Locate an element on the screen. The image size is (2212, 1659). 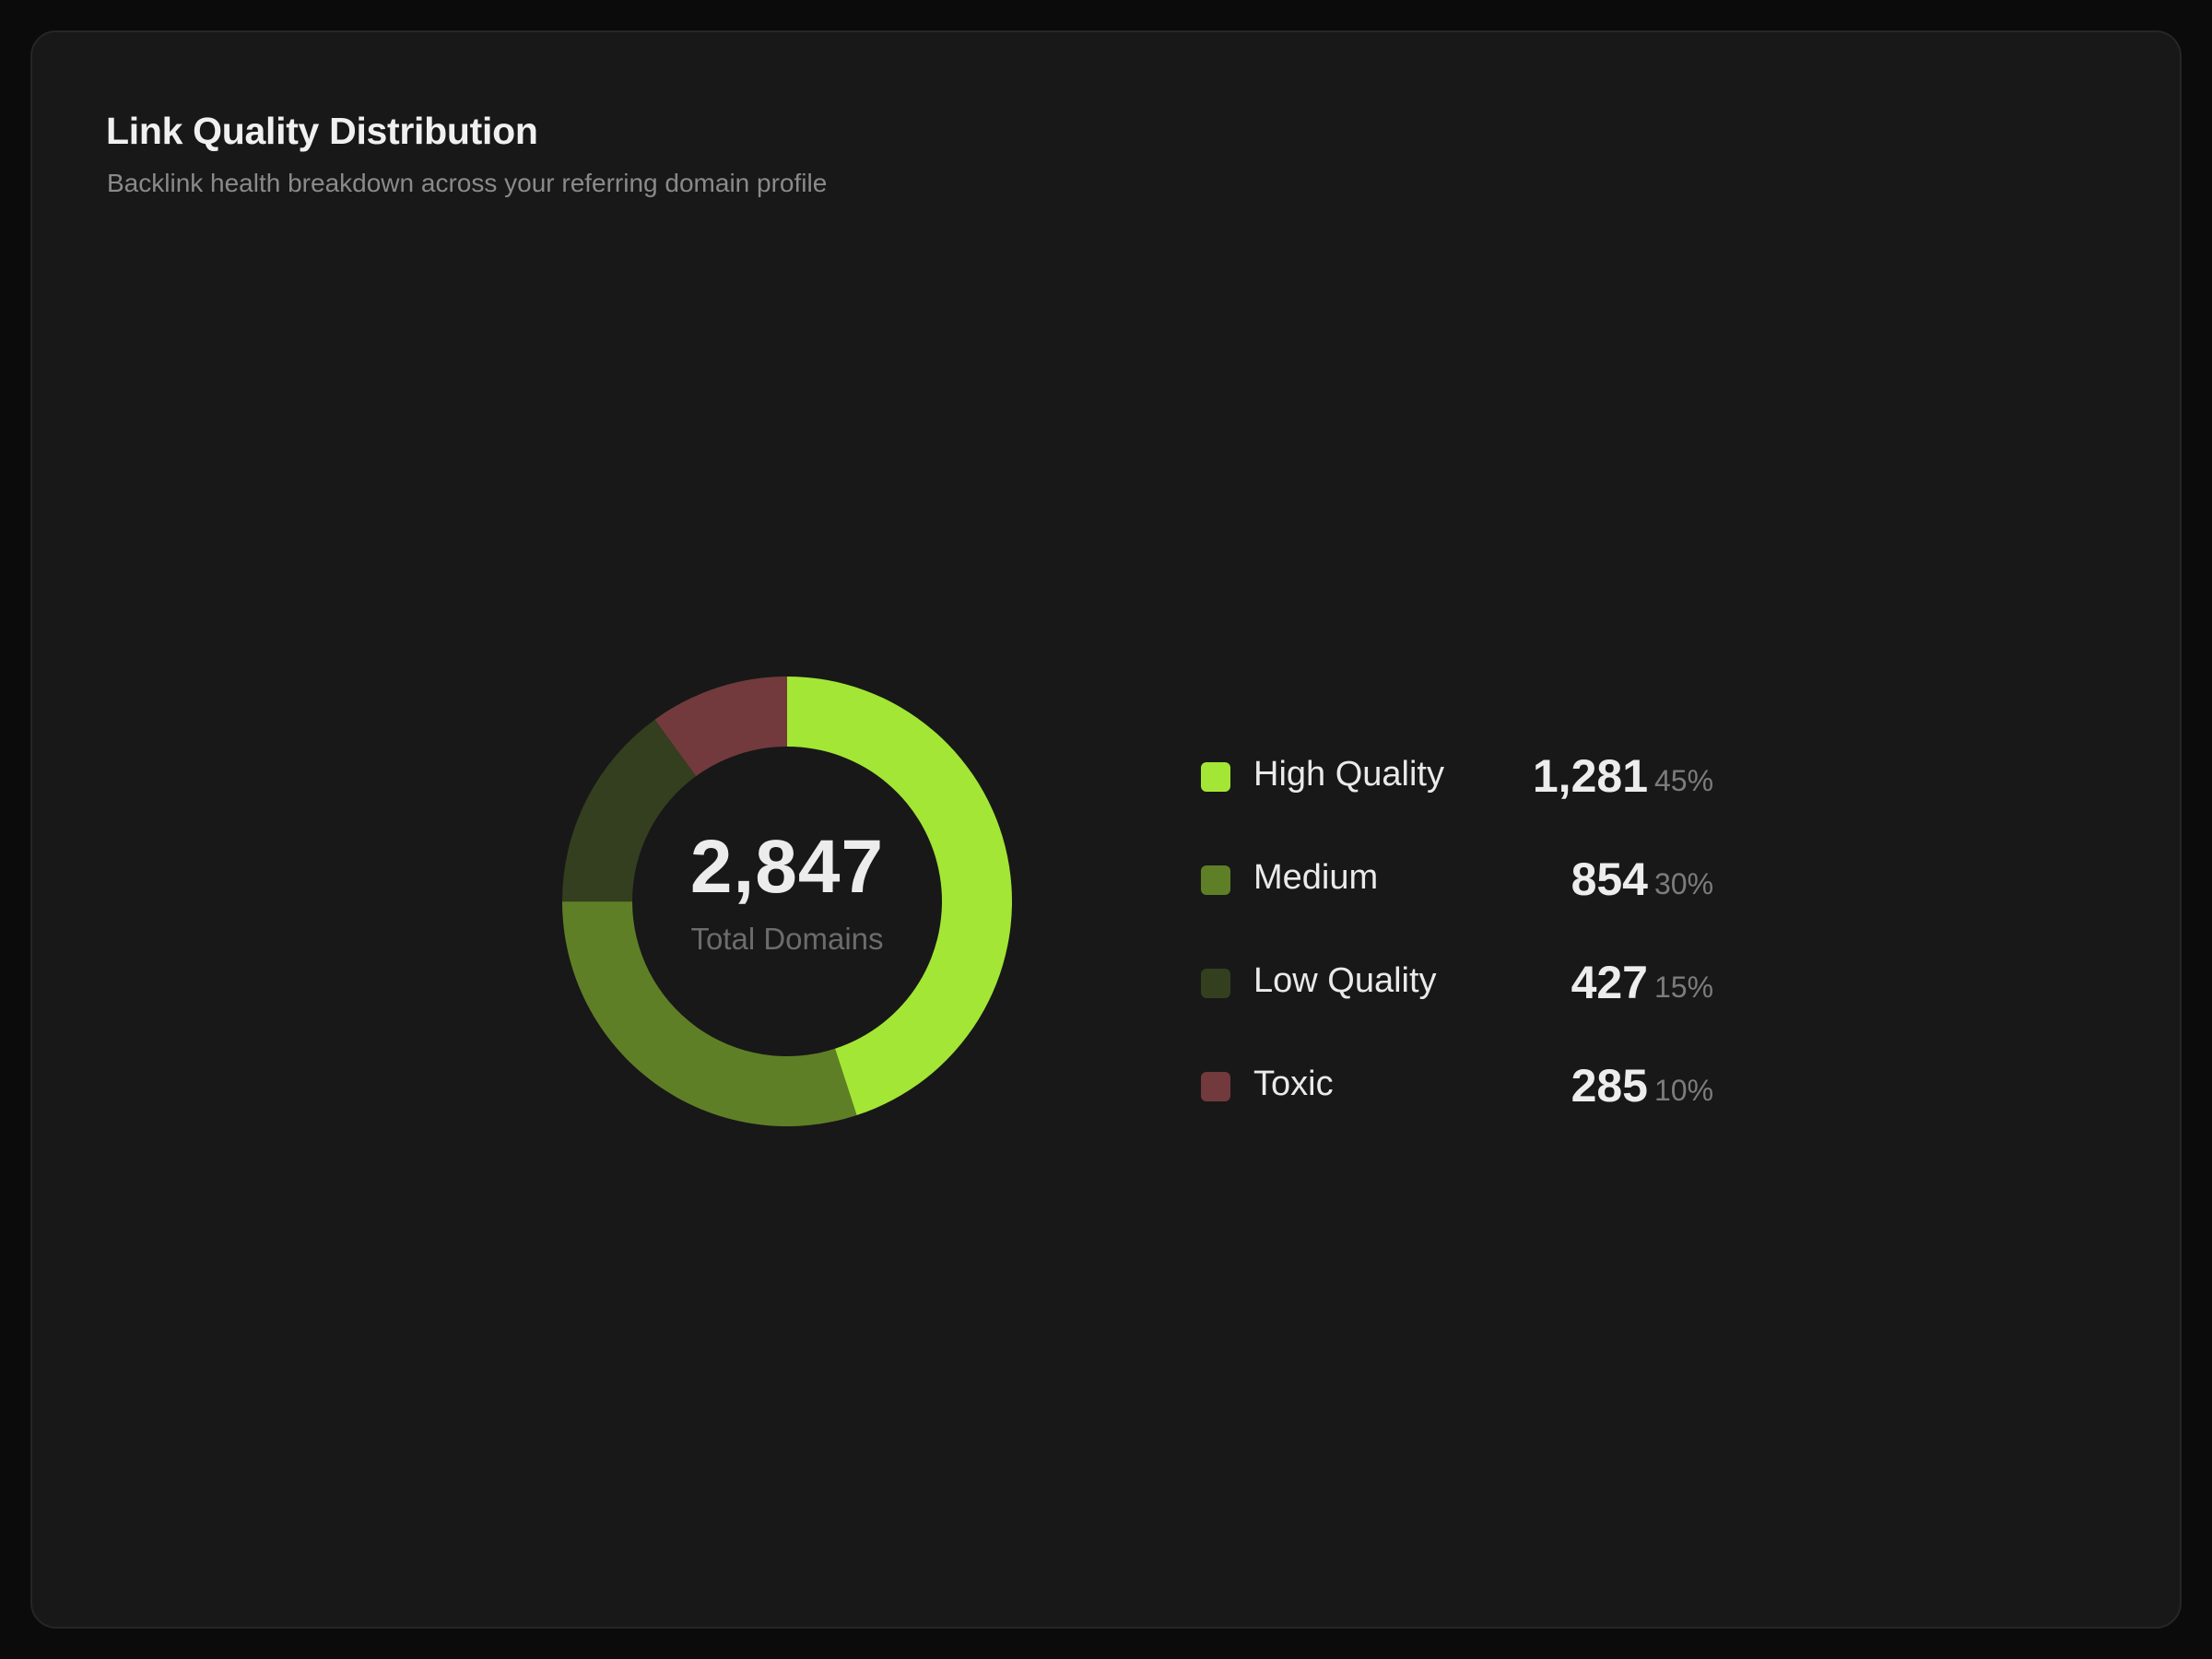
total-domains-value: 2,847 is located at coordinates (787, 867).